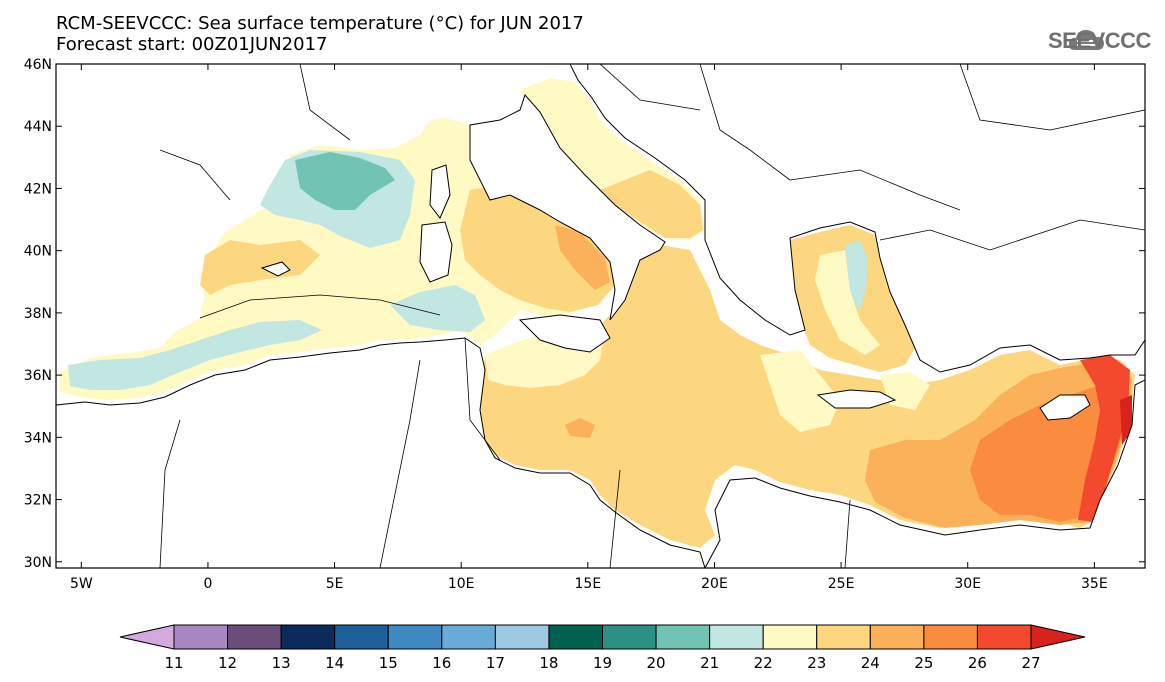 The height and width of the screenshot is (682, 1165). Describe the element at coordinates (173, 663) in the screenshot. I see `colorbar-label: 11` at that location.